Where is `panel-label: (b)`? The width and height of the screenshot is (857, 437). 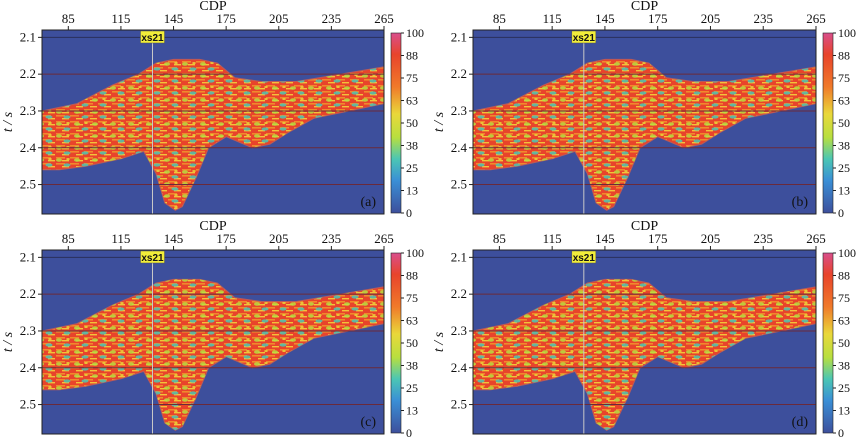
panel-label: (b) is located at coordinates (800, 202).